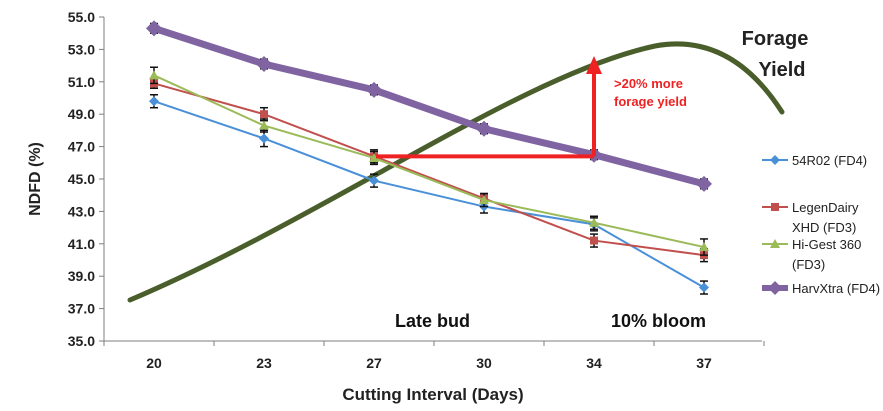 Image resolution: width=883 pixels, height=411 pixels. What do you see at coordinates (374, 363) in the screenshot?
I see `x-tick-label: 27` at bounding box center [374, 363].